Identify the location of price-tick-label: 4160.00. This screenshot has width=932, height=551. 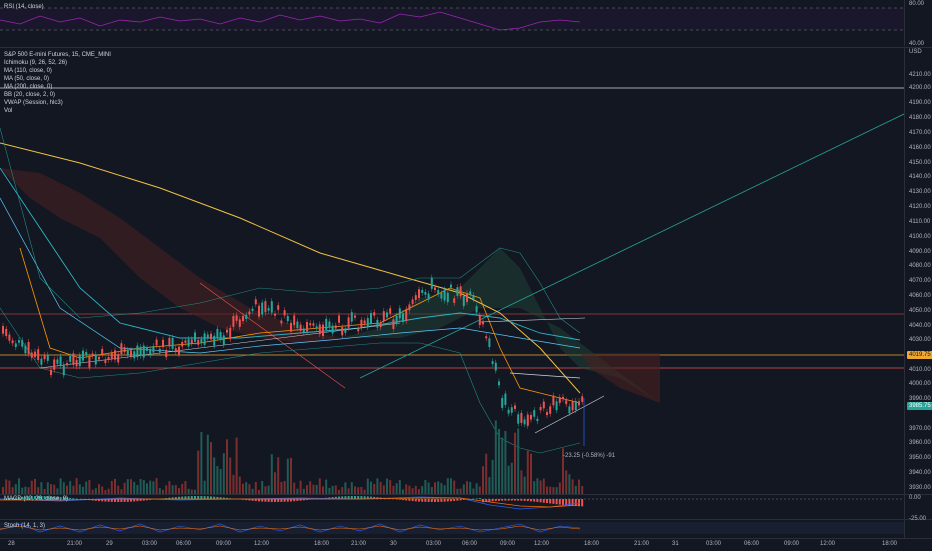
(920, 148).